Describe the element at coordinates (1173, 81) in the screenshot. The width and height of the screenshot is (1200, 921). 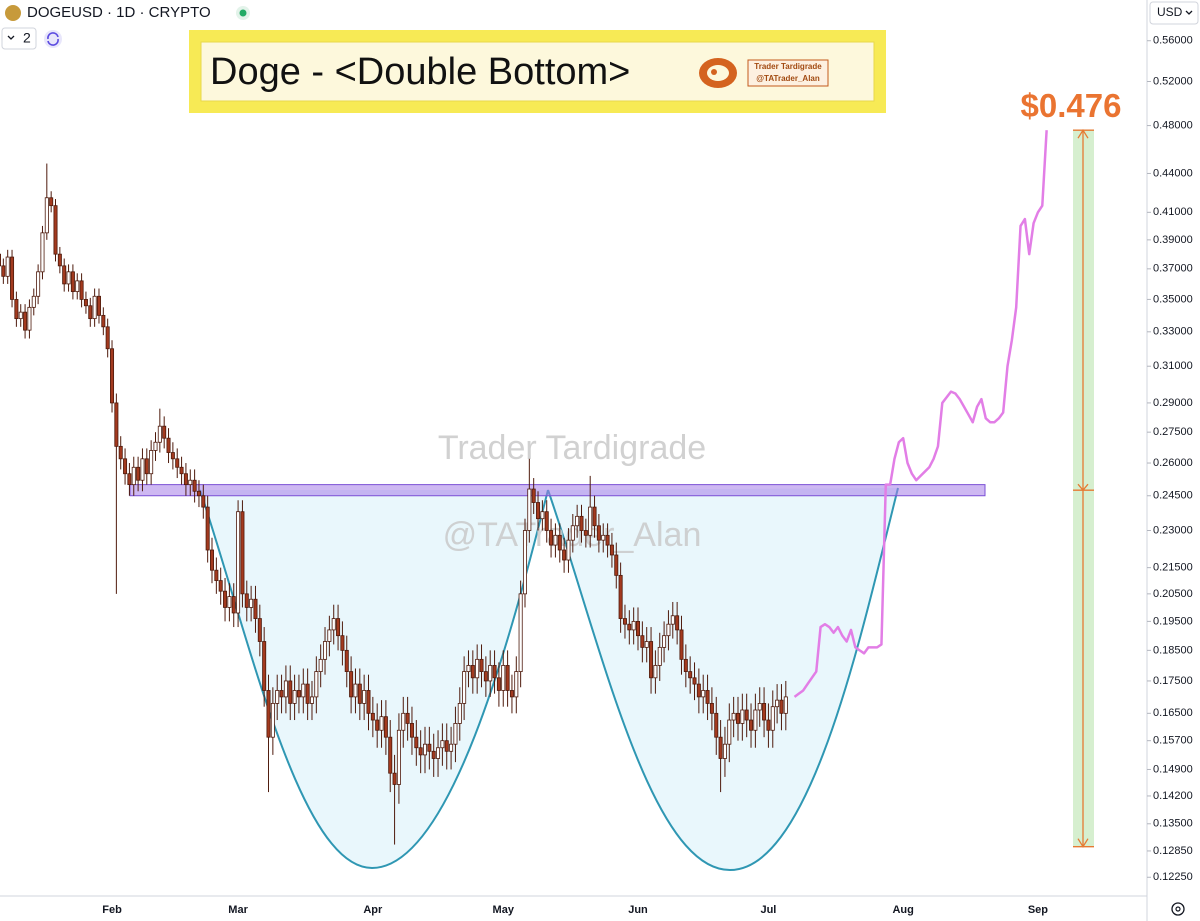
I see `y-tick-label: 0.52000` at that location.